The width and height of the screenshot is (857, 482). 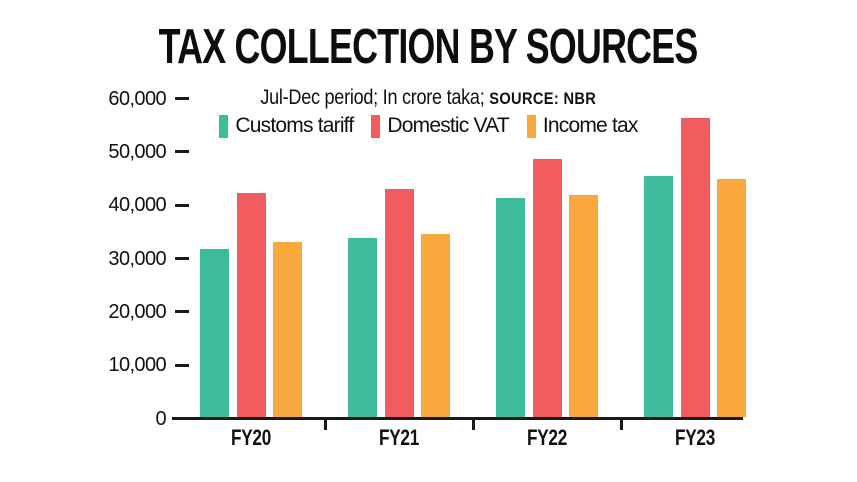 I want to click on legend-item-customs-tariff: Customs tariff, so click(x=286, y=126).